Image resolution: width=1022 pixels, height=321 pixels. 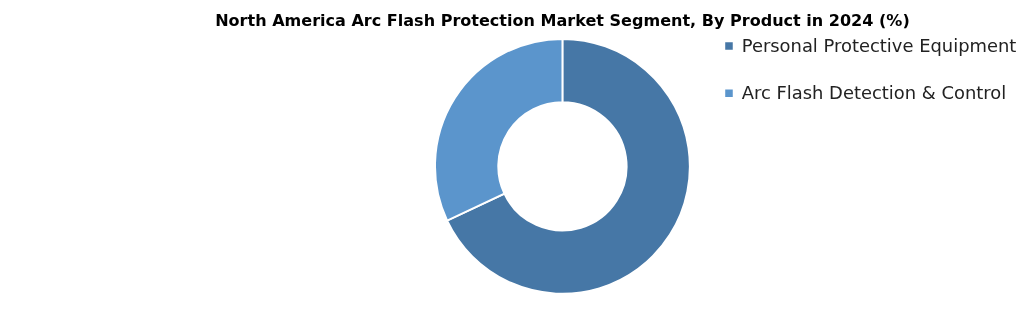 What do you see at coordinates (874, 92) in the screenshot?
I see `legend-label: Arc Flash Detection & Control` at bounding box center [874, 92].